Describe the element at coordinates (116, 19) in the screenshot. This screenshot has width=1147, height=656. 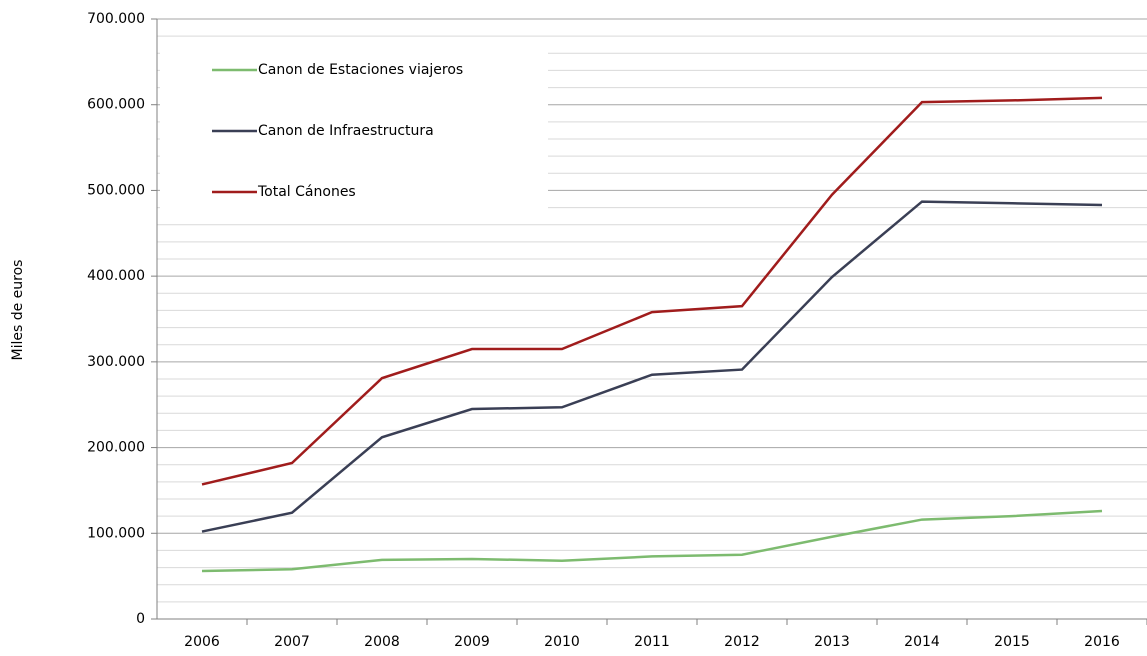
I see `y-tick-label: 700.000` at that location.